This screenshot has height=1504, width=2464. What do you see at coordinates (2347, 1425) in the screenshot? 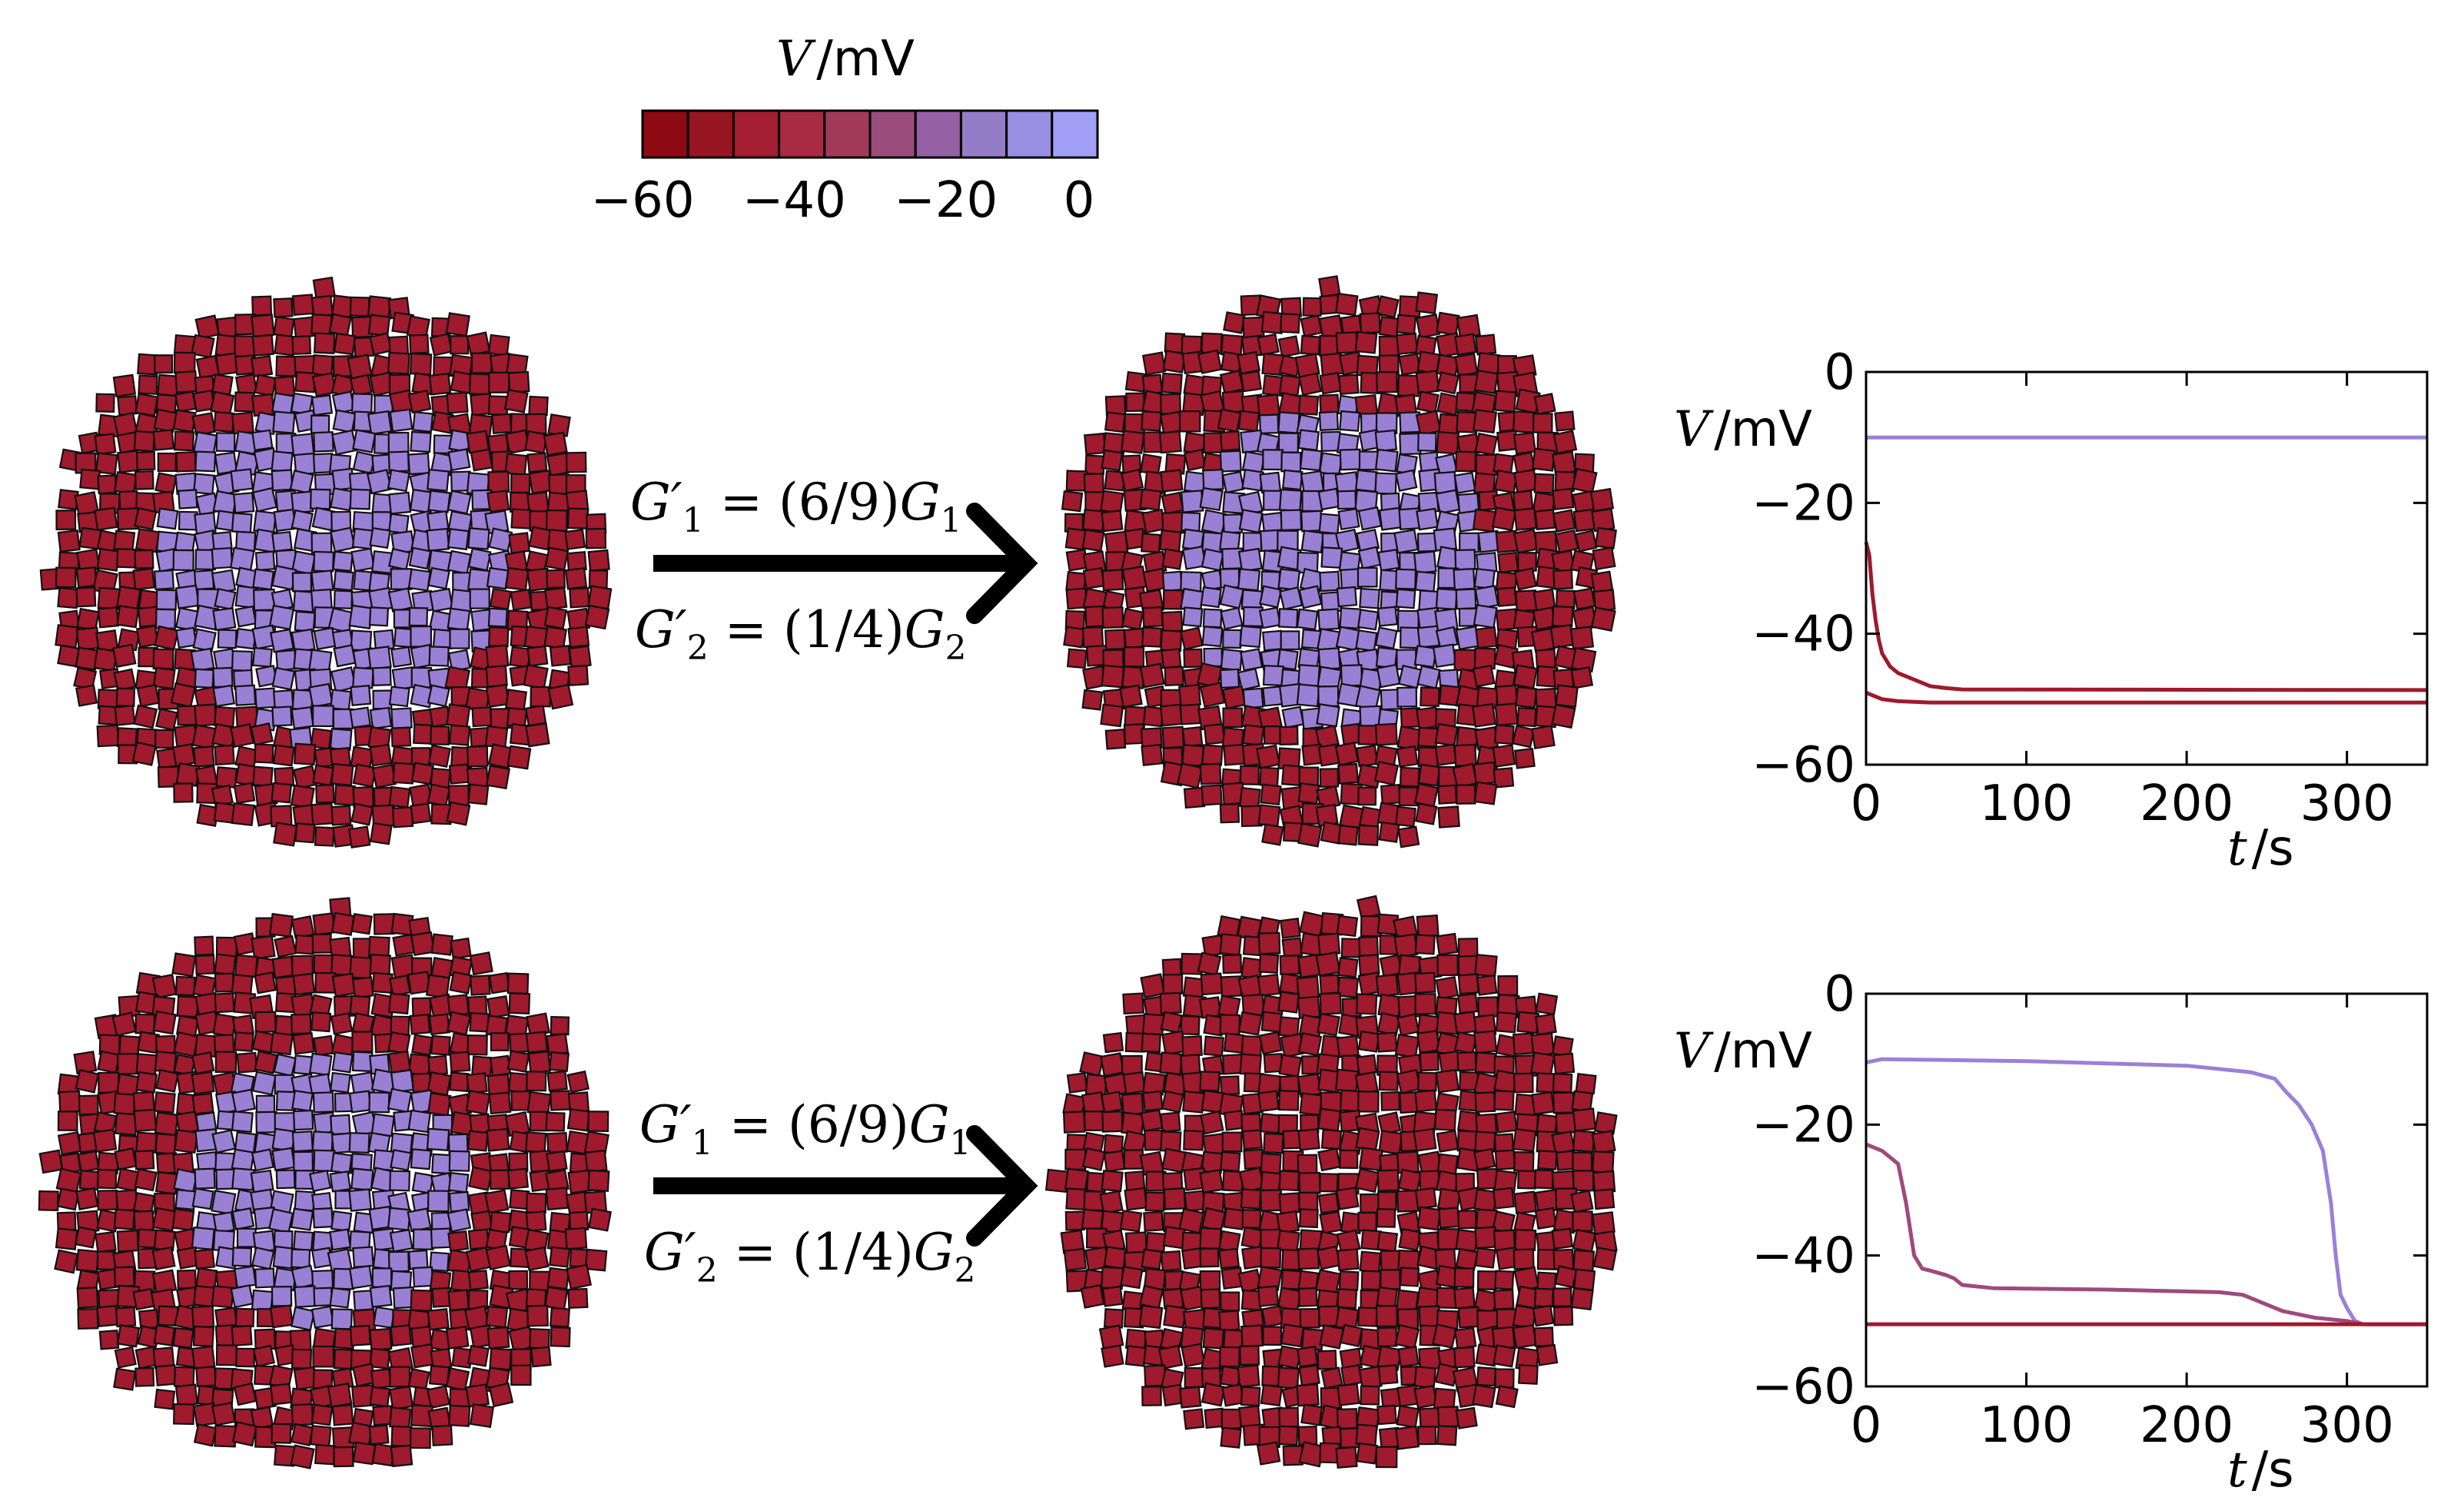
I see `x-tick-label: 300` at bounding box center [2347, 1425].